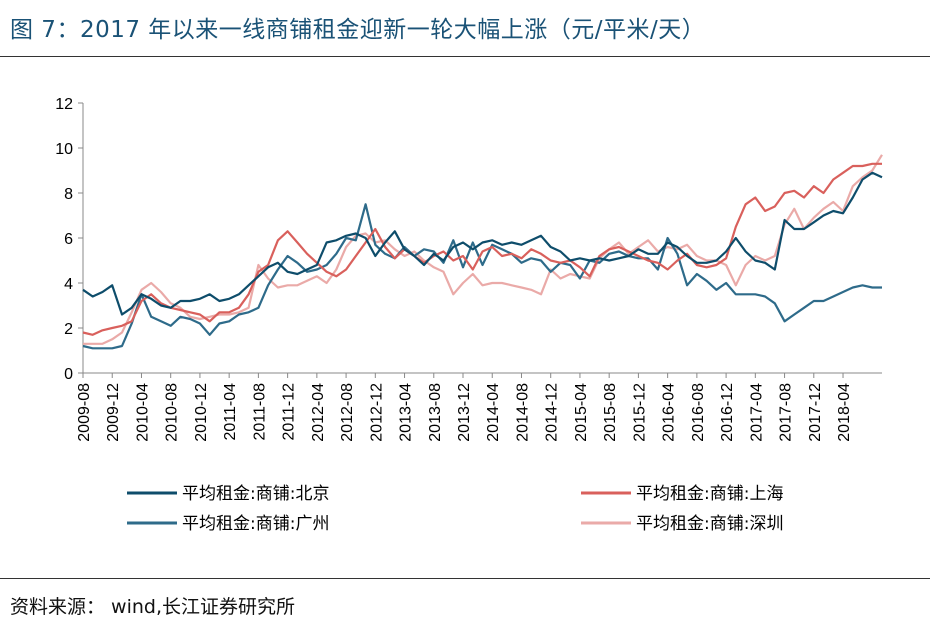  Describe the element at coordinates (786, 412) in the screenshot. I see `x-tick-label: 2017-08` at that location.